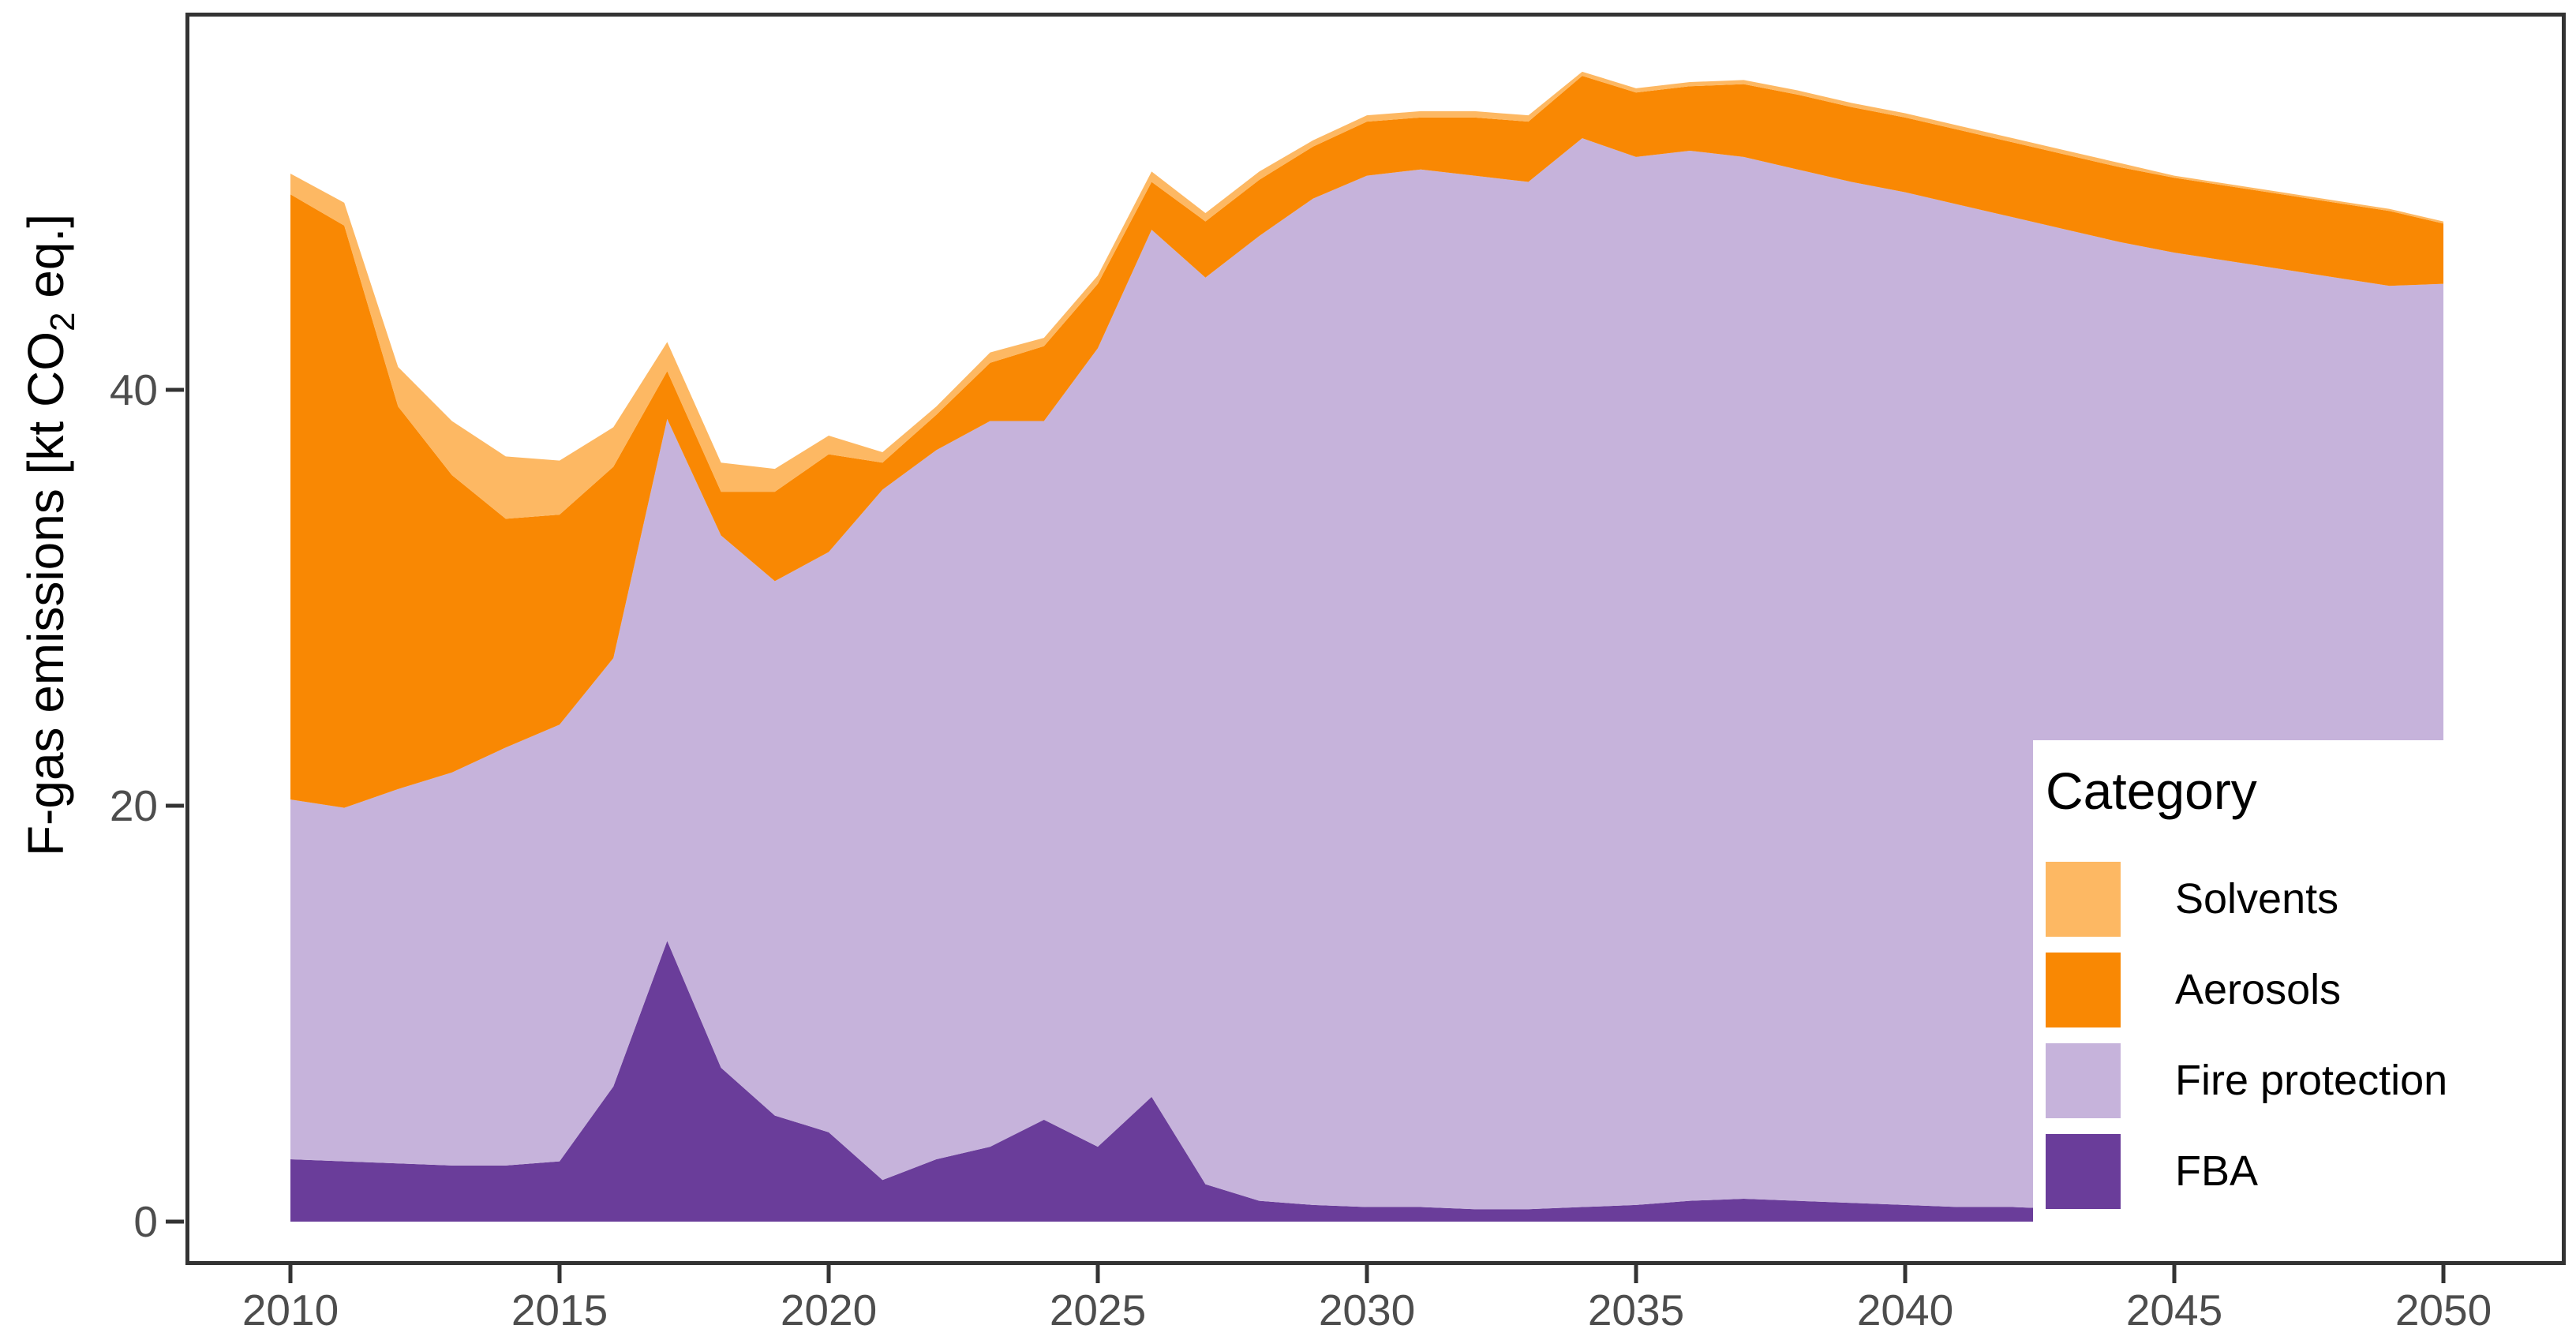 The image size is (2576, 1340). I want to click on x-tick-label: 2040, so click(1905, 1310).